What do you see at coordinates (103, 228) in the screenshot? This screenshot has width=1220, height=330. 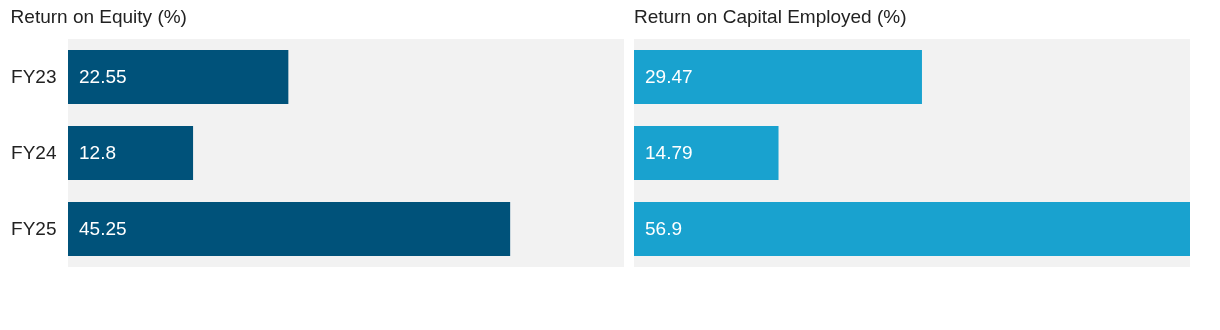 I see `data-label: 45.25` at bounding box center [103, 228].